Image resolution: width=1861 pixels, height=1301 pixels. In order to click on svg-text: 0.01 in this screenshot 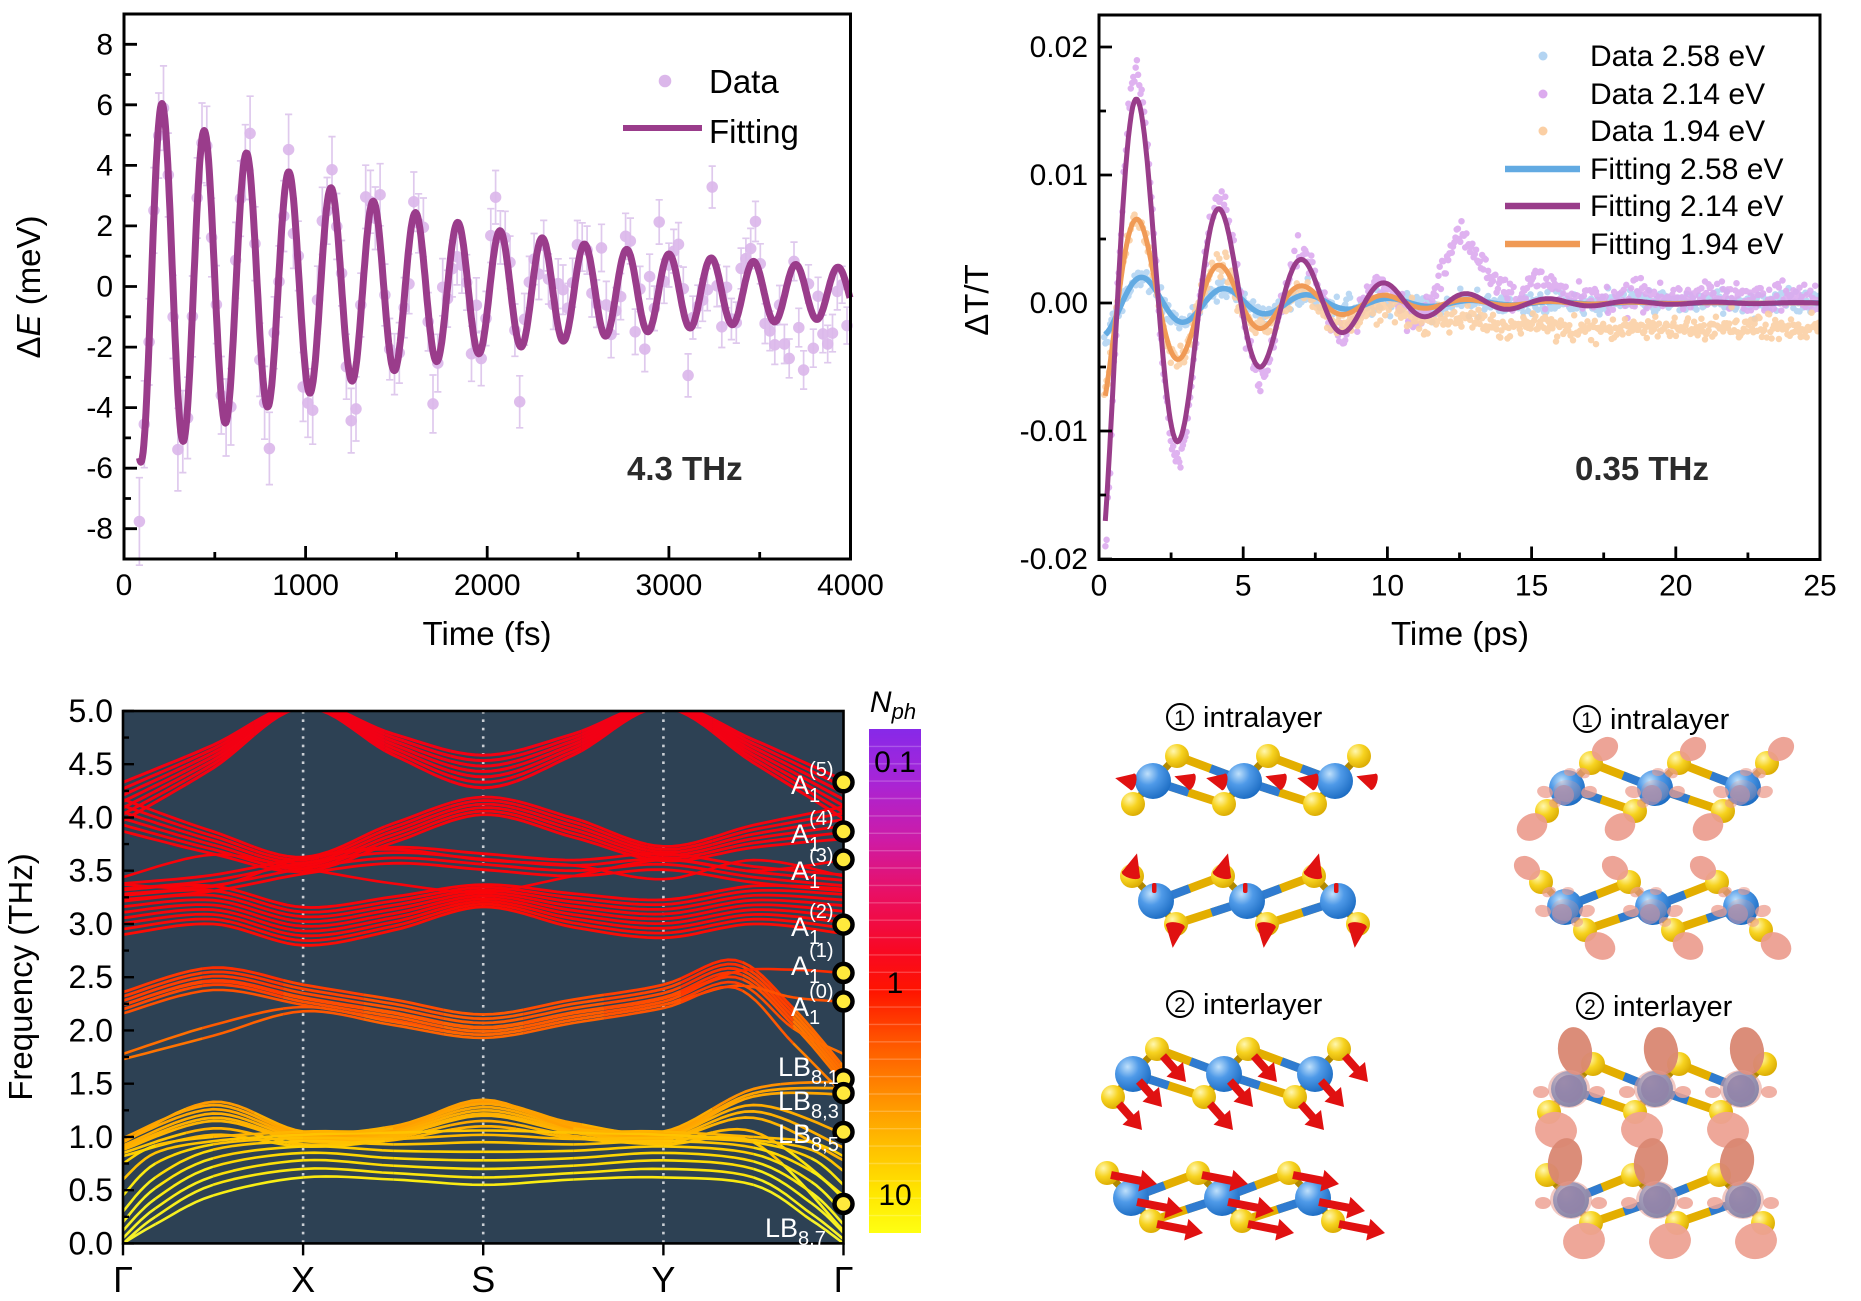, I will do `click(1059, 175)`.